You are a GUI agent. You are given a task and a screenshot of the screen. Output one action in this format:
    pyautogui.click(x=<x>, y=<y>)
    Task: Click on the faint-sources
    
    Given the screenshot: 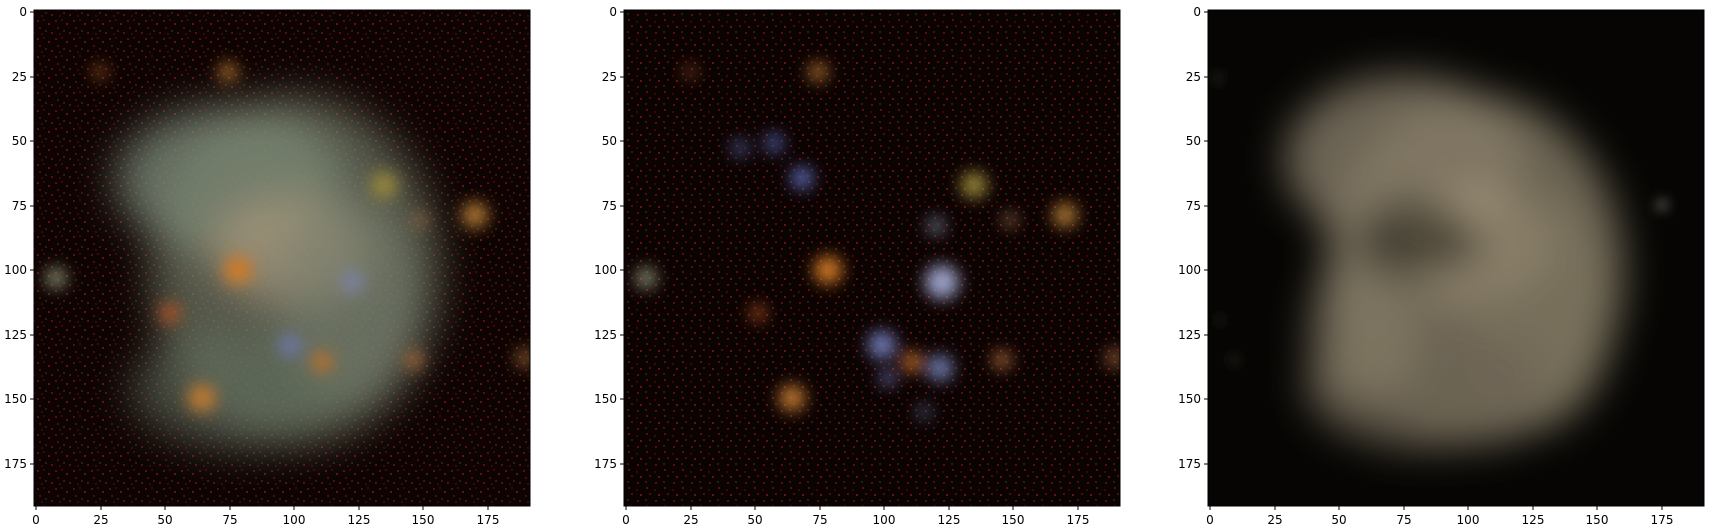 What is the action you would take?
    pyautogui.click(x=1441, y=219)
    